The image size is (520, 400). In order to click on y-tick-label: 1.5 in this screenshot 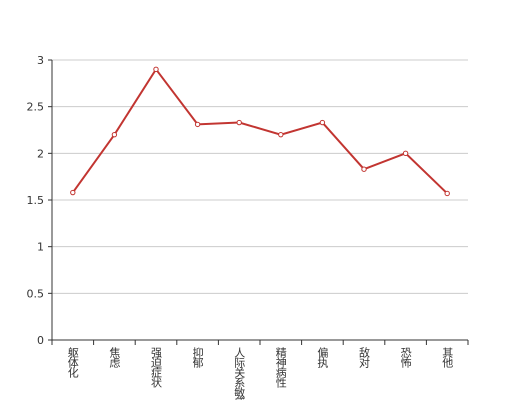, I will do `click(36, 200)`.